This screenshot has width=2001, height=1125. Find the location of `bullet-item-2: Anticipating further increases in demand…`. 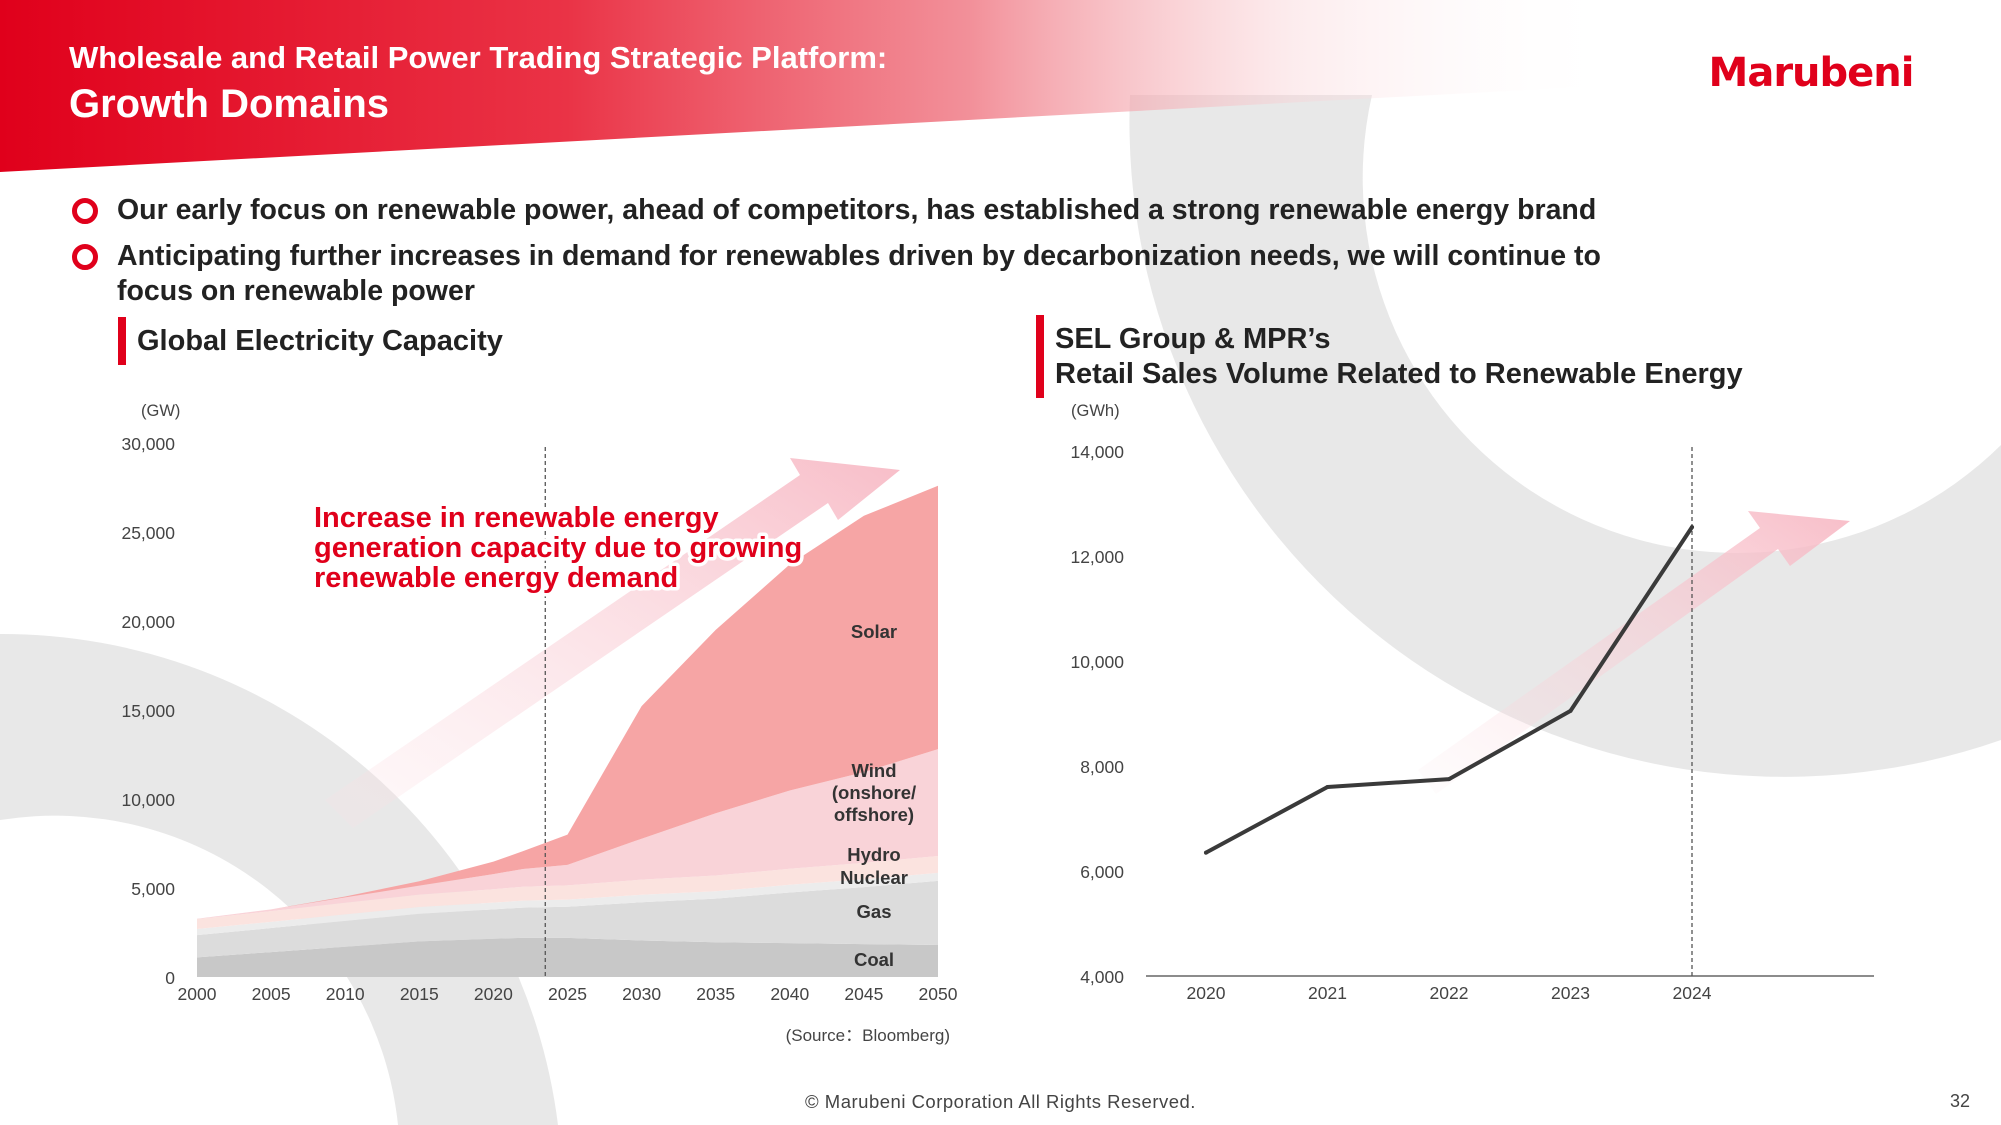

bullet-item-2: Anticipating further increases in demand… is located at coordinates (872, 257).